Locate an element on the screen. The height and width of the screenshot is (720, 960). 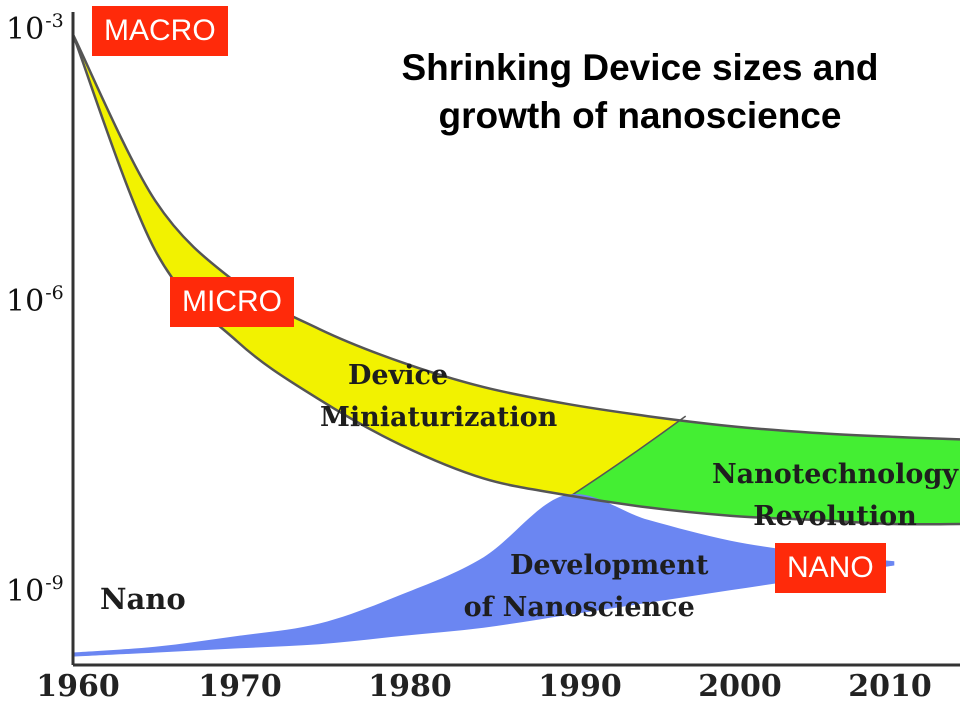
nanotechnology-revolution-area is located at coordinates (762, 464).